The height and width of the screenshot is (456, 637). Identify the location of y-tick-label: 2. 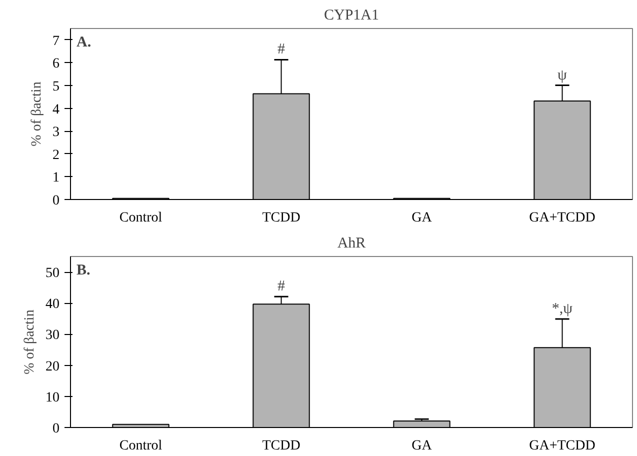
(56, 155).